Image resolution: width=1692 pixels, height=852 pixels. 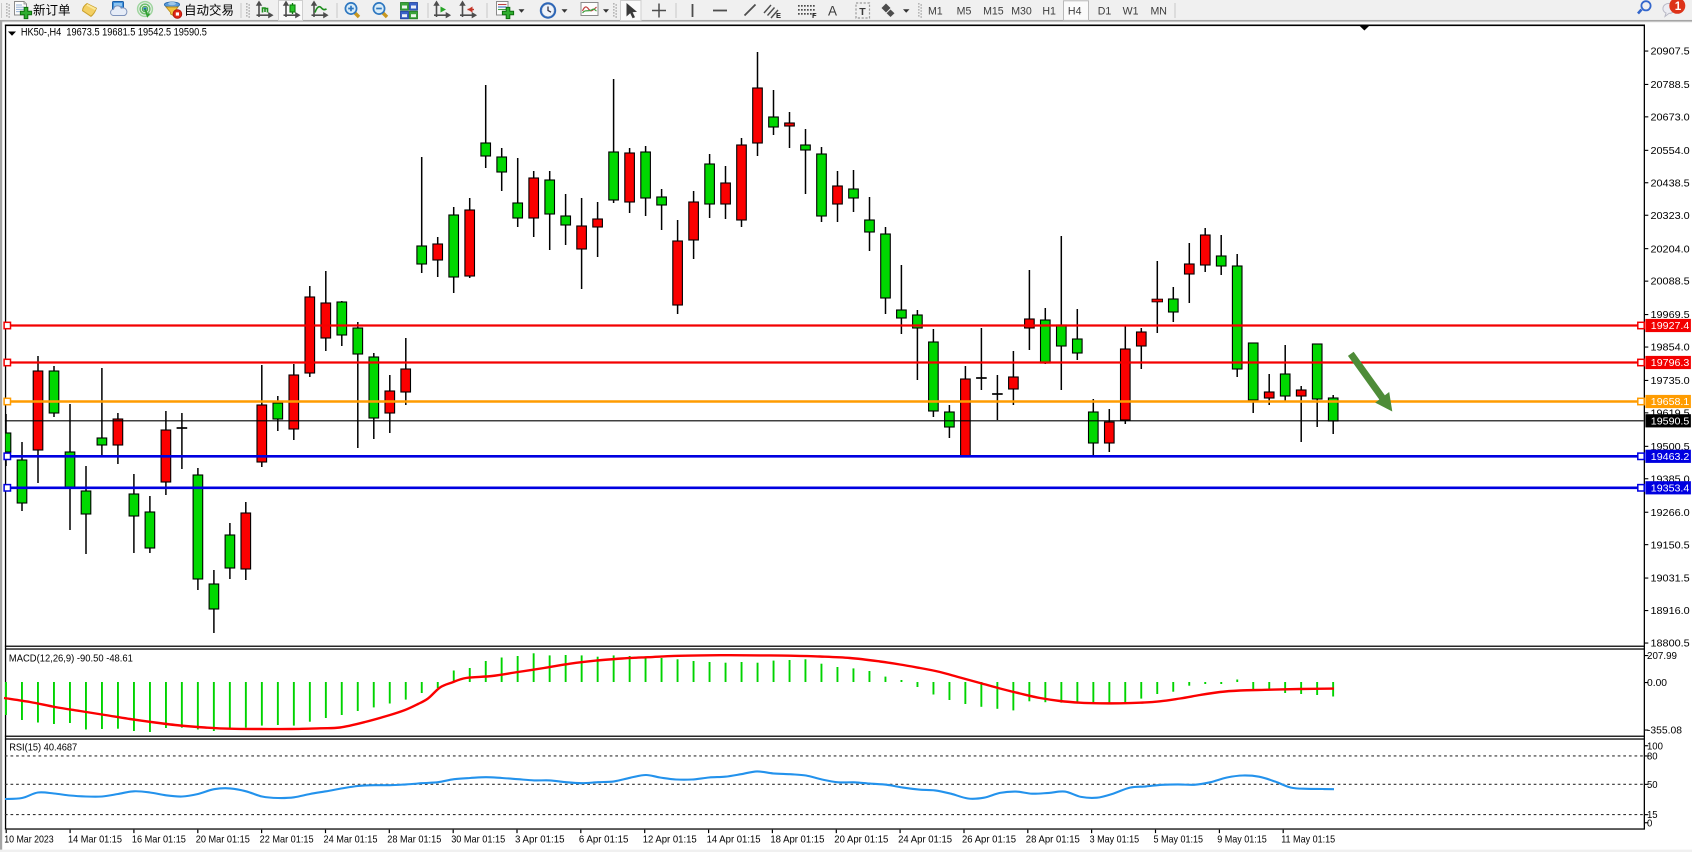 I want to click on svg-text: 19266.0, so click(x=1671, y=513).